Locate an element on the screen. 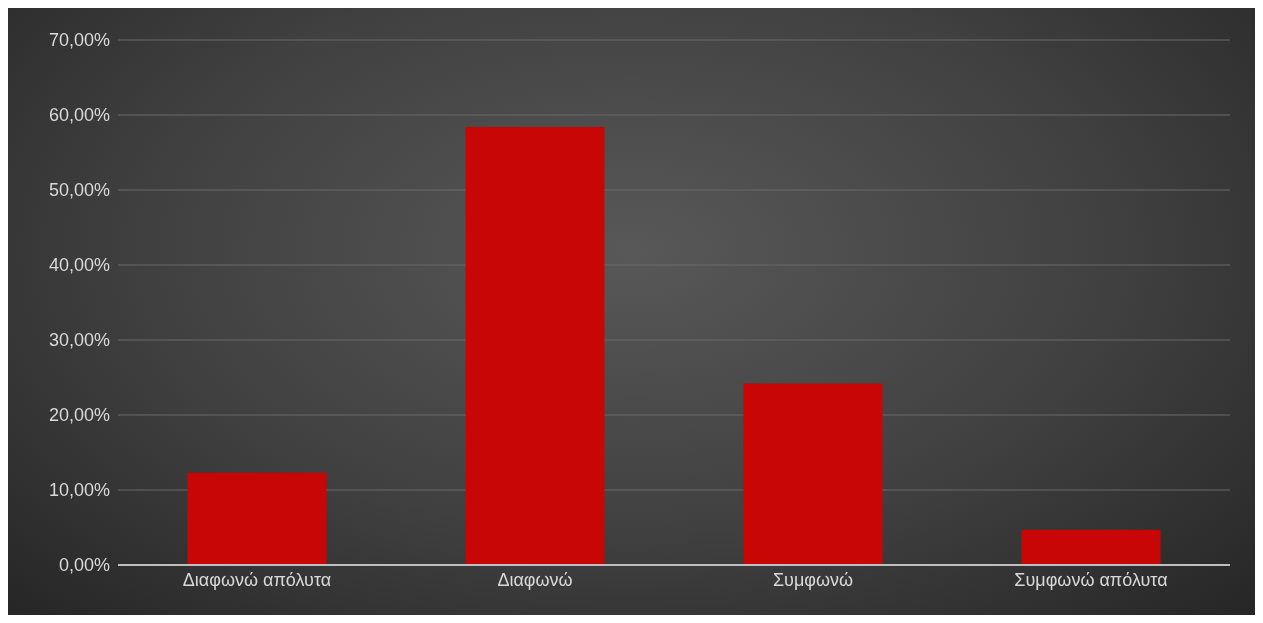 The image size is (1263, 623). y-tick-label: 20,00% is located at coordinates (79, 415).